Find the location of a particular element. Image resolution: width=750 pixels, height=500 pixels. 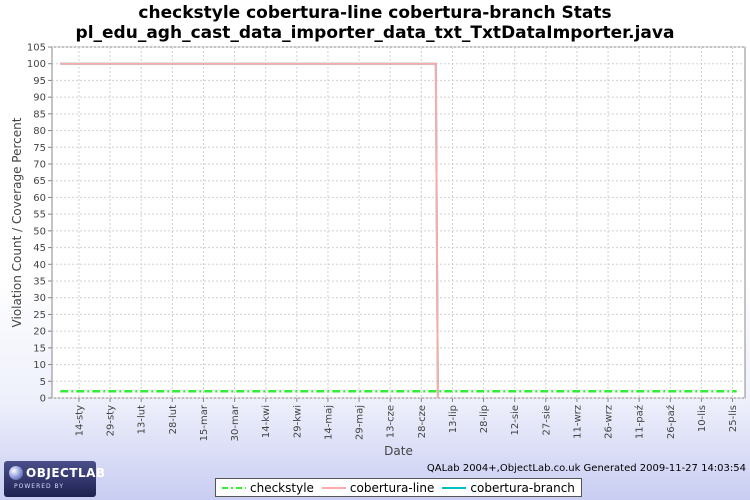

x-tick-label: 13-cze is located at coordinates (391, 421).